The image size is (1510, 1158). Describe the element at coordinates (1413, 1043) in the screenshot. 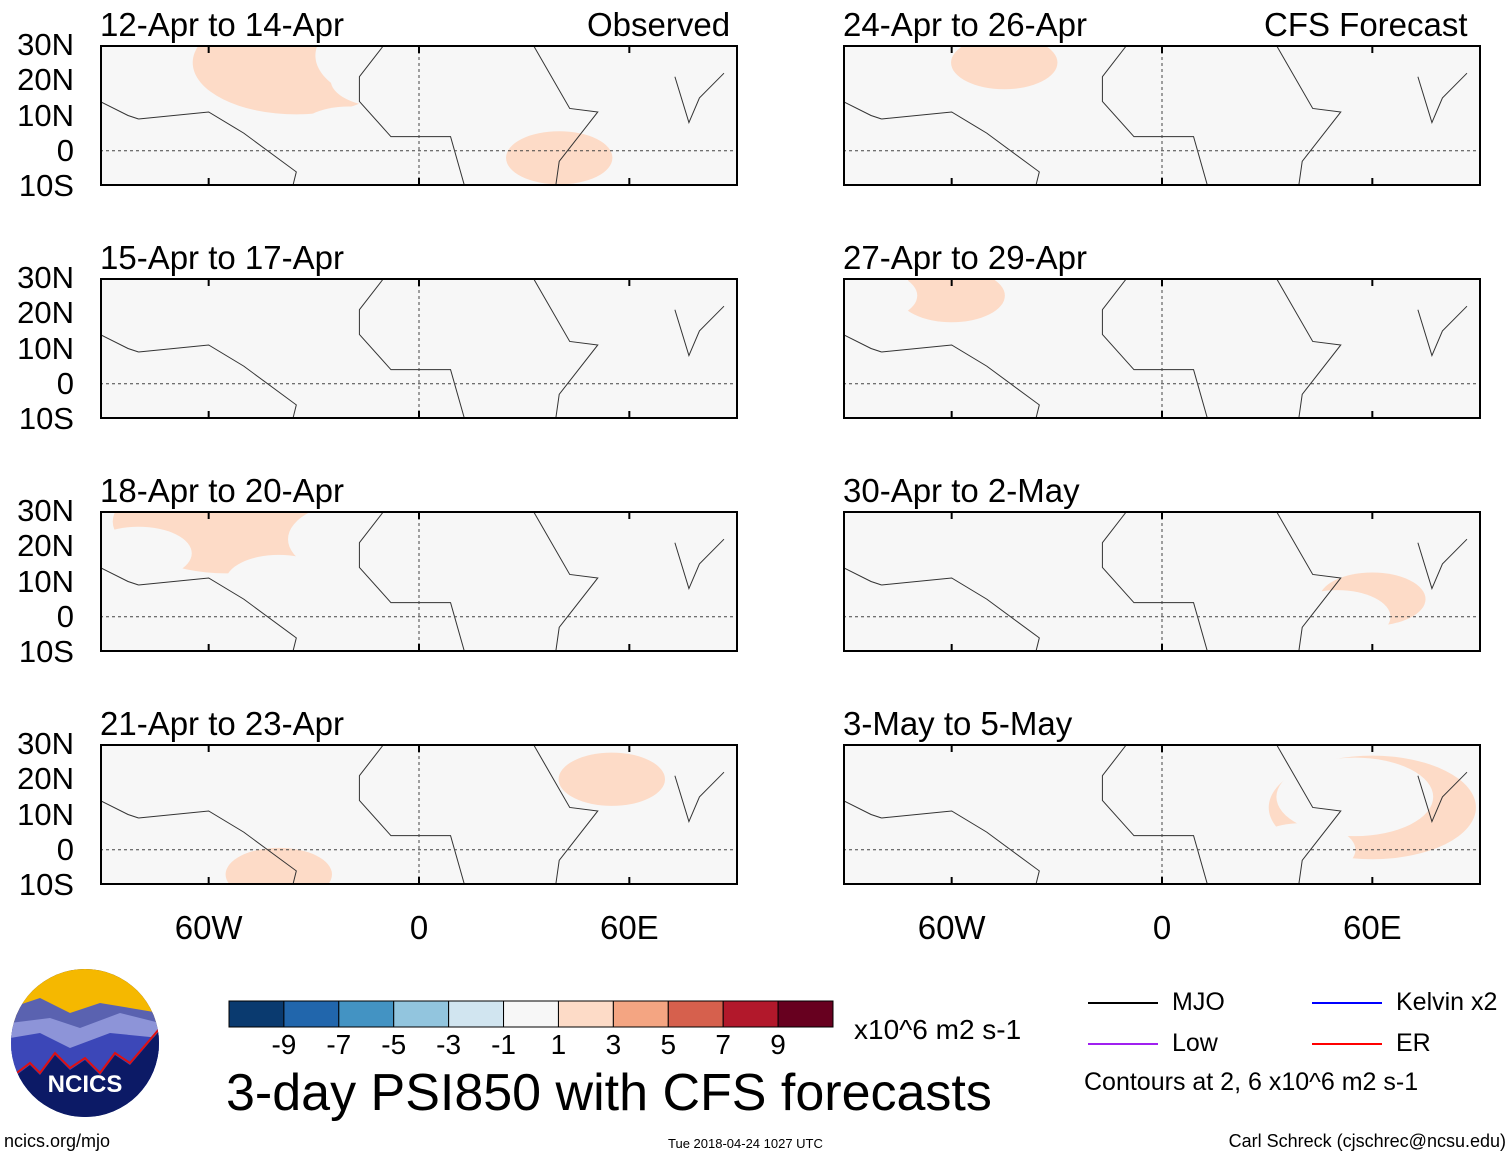

I see `legend-label: ER` at that location.